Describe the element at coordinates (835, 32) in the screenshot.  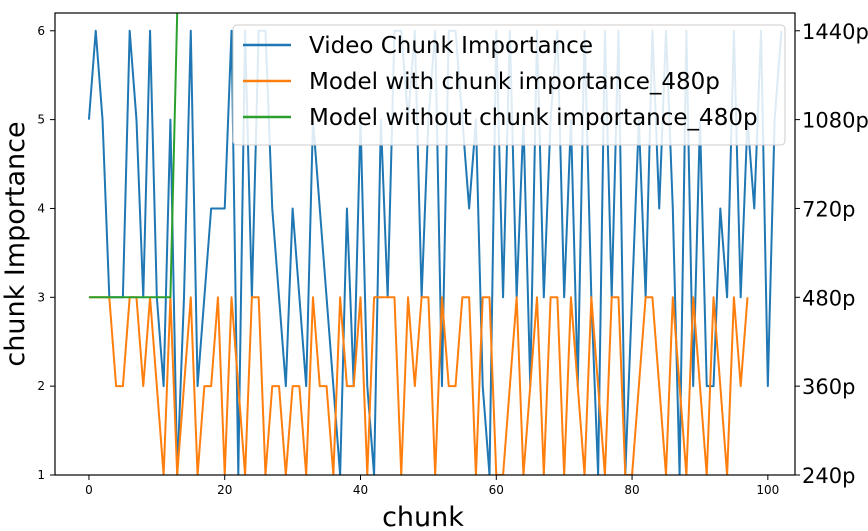
I see `y-tick-label-right: 1440p` at that location.